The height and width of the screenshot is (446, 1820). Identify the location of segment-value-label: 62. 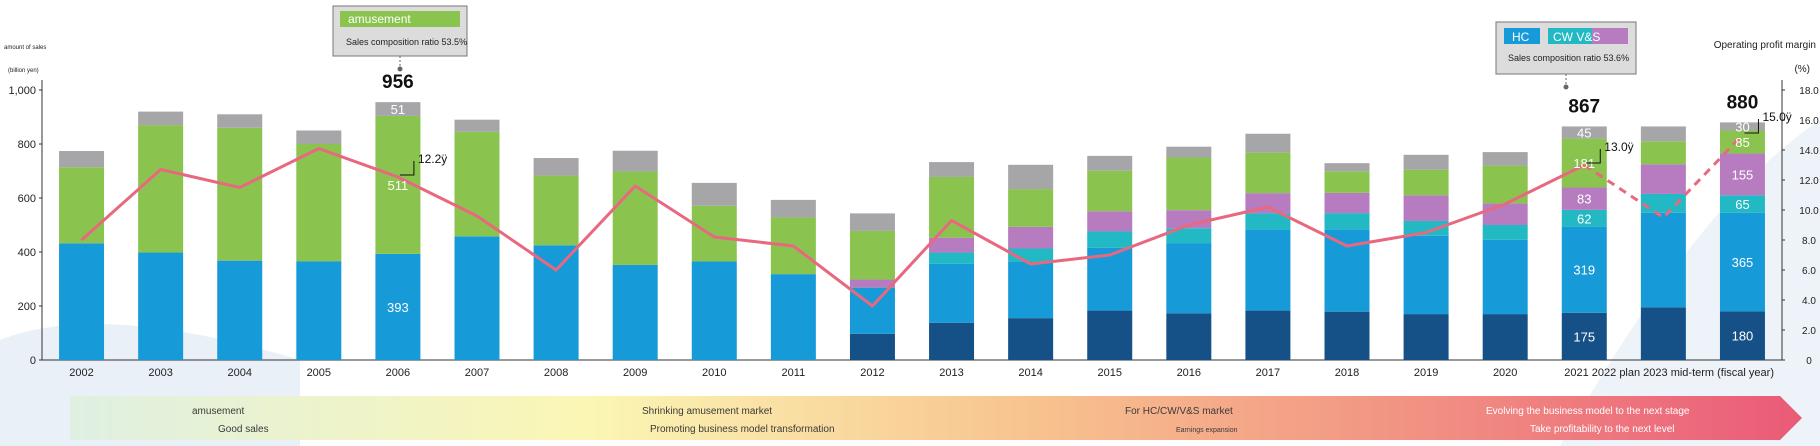
(1584, 218).